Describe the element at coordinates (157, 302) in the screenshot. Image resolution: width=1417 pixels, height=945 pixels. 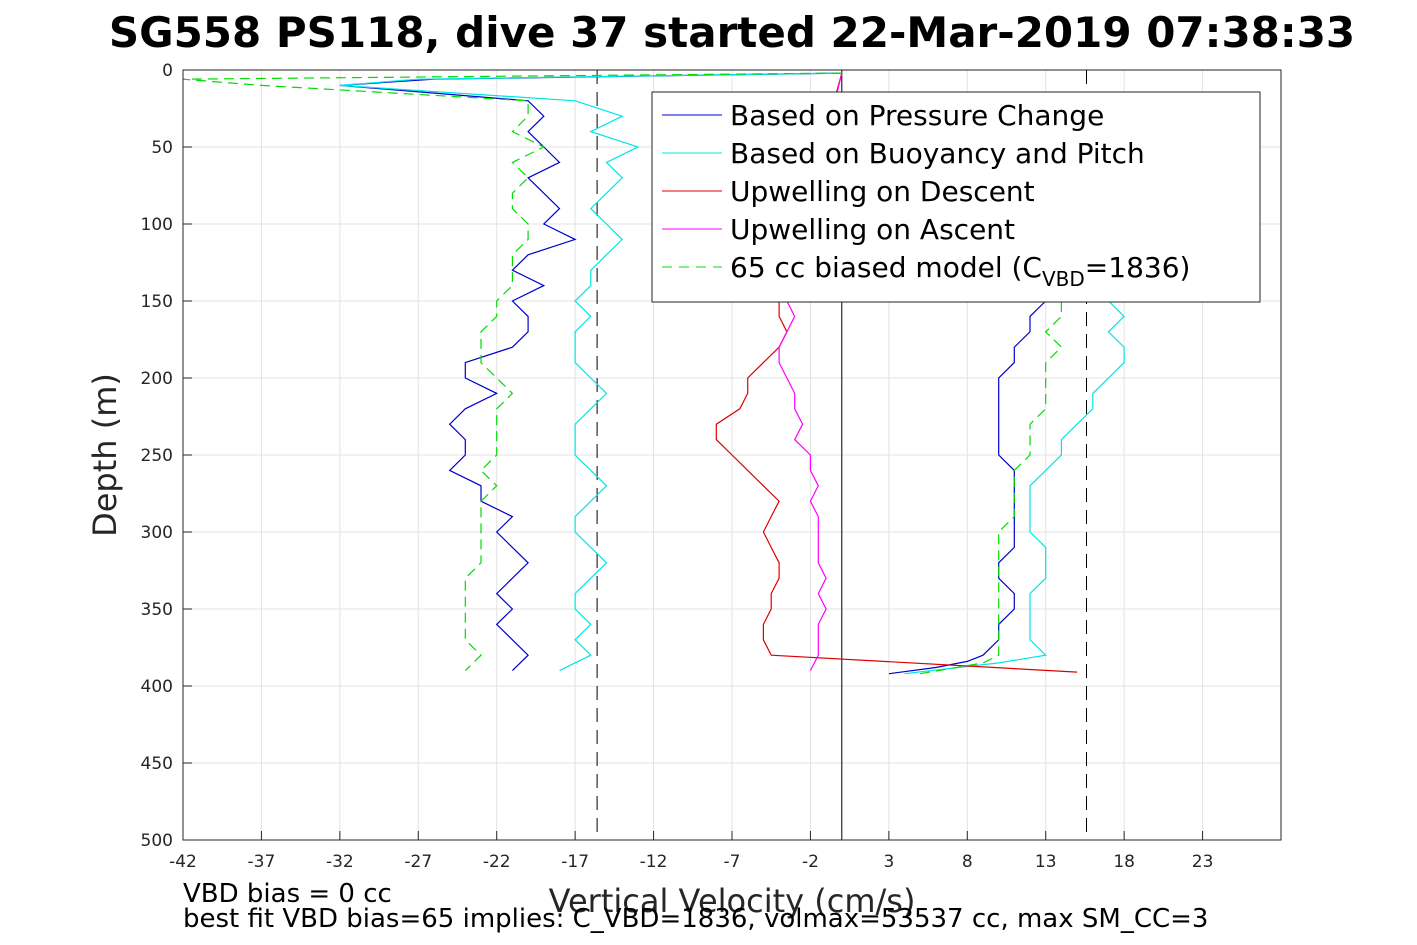
I see `y-tick-label: 150` at that location.